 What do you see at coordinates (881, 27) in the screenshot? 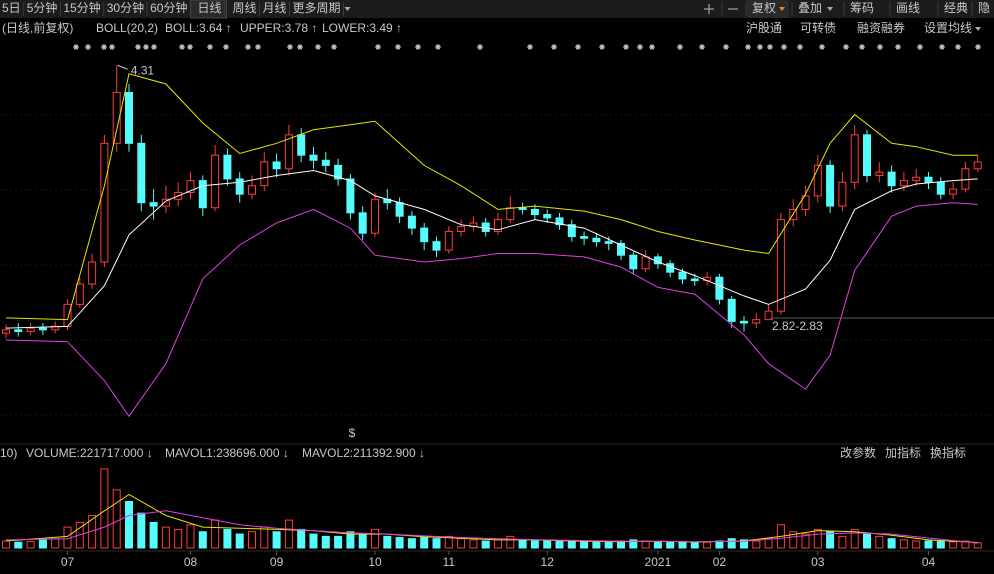
I see `info-link: 融资融券` at bounding box center [881, 27].